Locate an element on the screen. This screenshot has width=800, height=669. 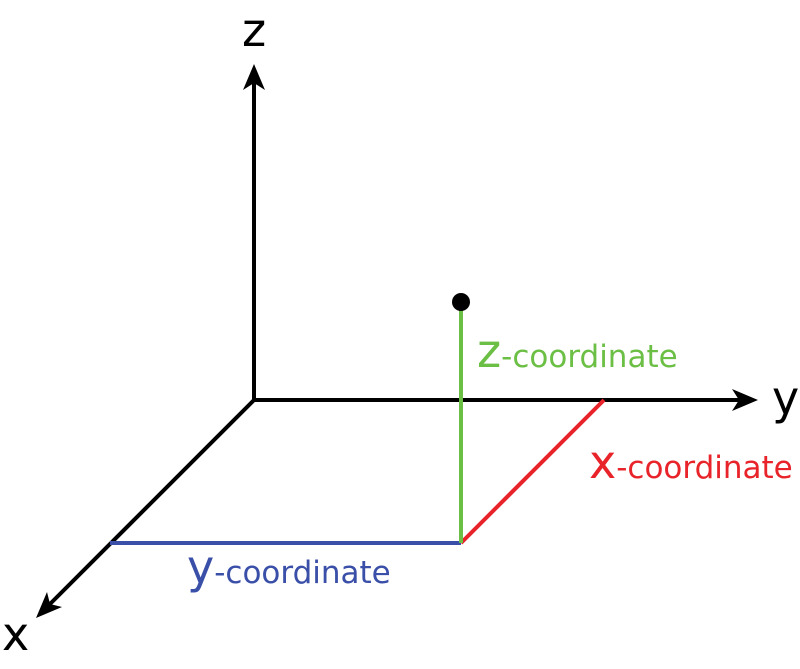
y-axis-label: y is located at coordinates (785, 398).